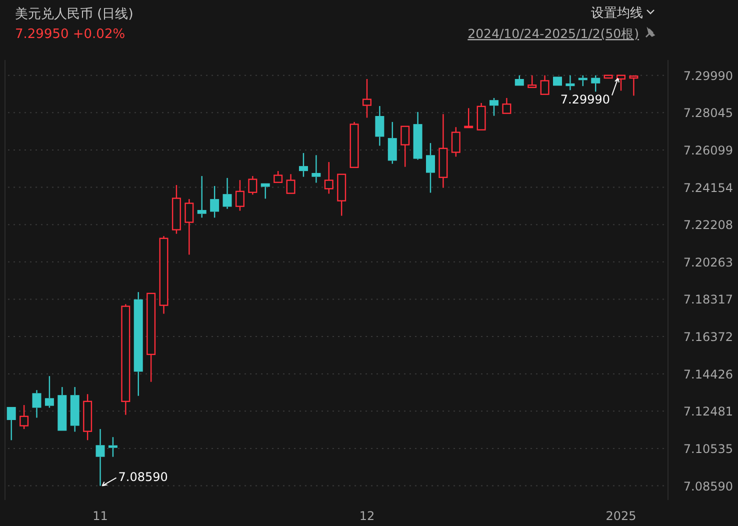  Describe the element at coordinates (74, 14) in the screenshot. I see `chart-title: 美元兑人民币 (日线)` at that location.